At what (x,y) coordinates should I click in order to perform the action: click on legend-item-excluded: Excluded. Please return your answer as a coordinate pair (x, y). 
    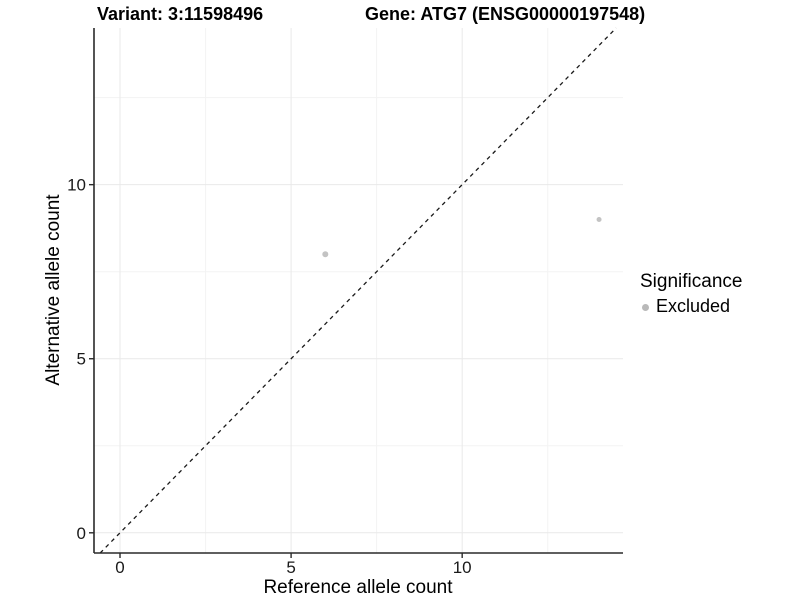
    Looking at the image, I should click on (691, 306).